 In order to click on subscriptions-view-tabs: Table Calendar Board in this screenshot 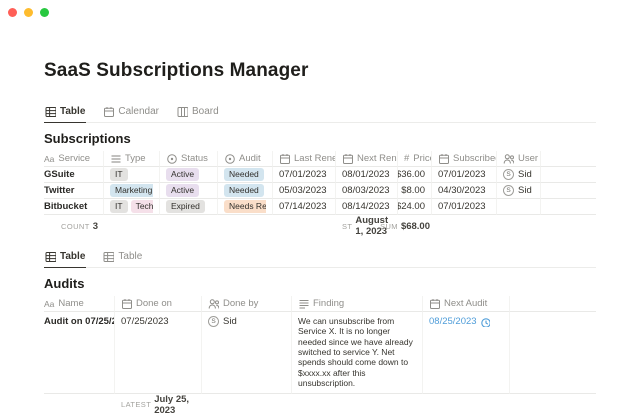, I will do `click(320, 113)`.